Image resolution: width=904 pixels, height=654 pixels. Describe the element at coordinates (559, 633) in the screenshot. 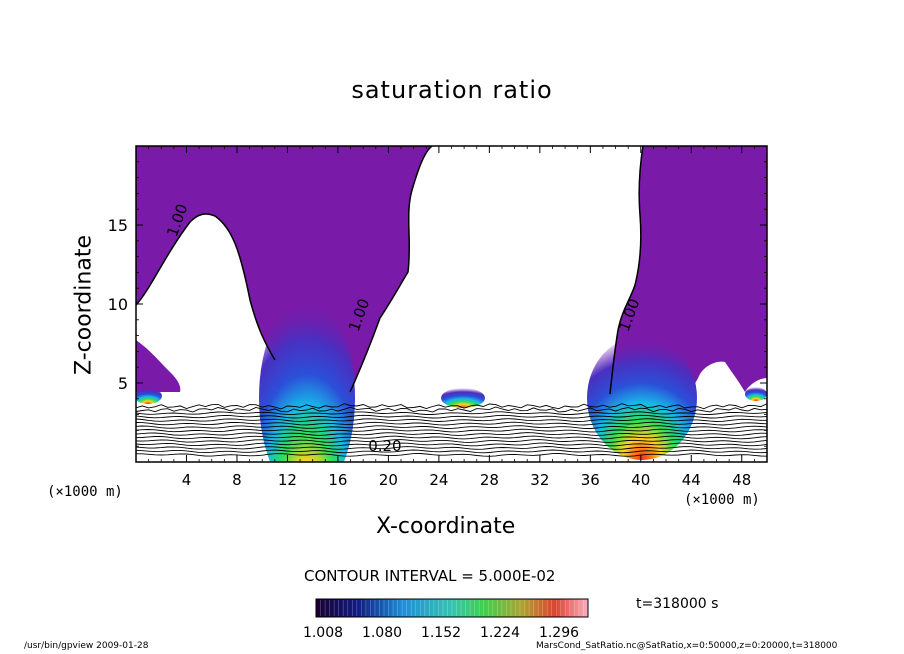

I see `colorbar-label-4: 1.296` at that location.